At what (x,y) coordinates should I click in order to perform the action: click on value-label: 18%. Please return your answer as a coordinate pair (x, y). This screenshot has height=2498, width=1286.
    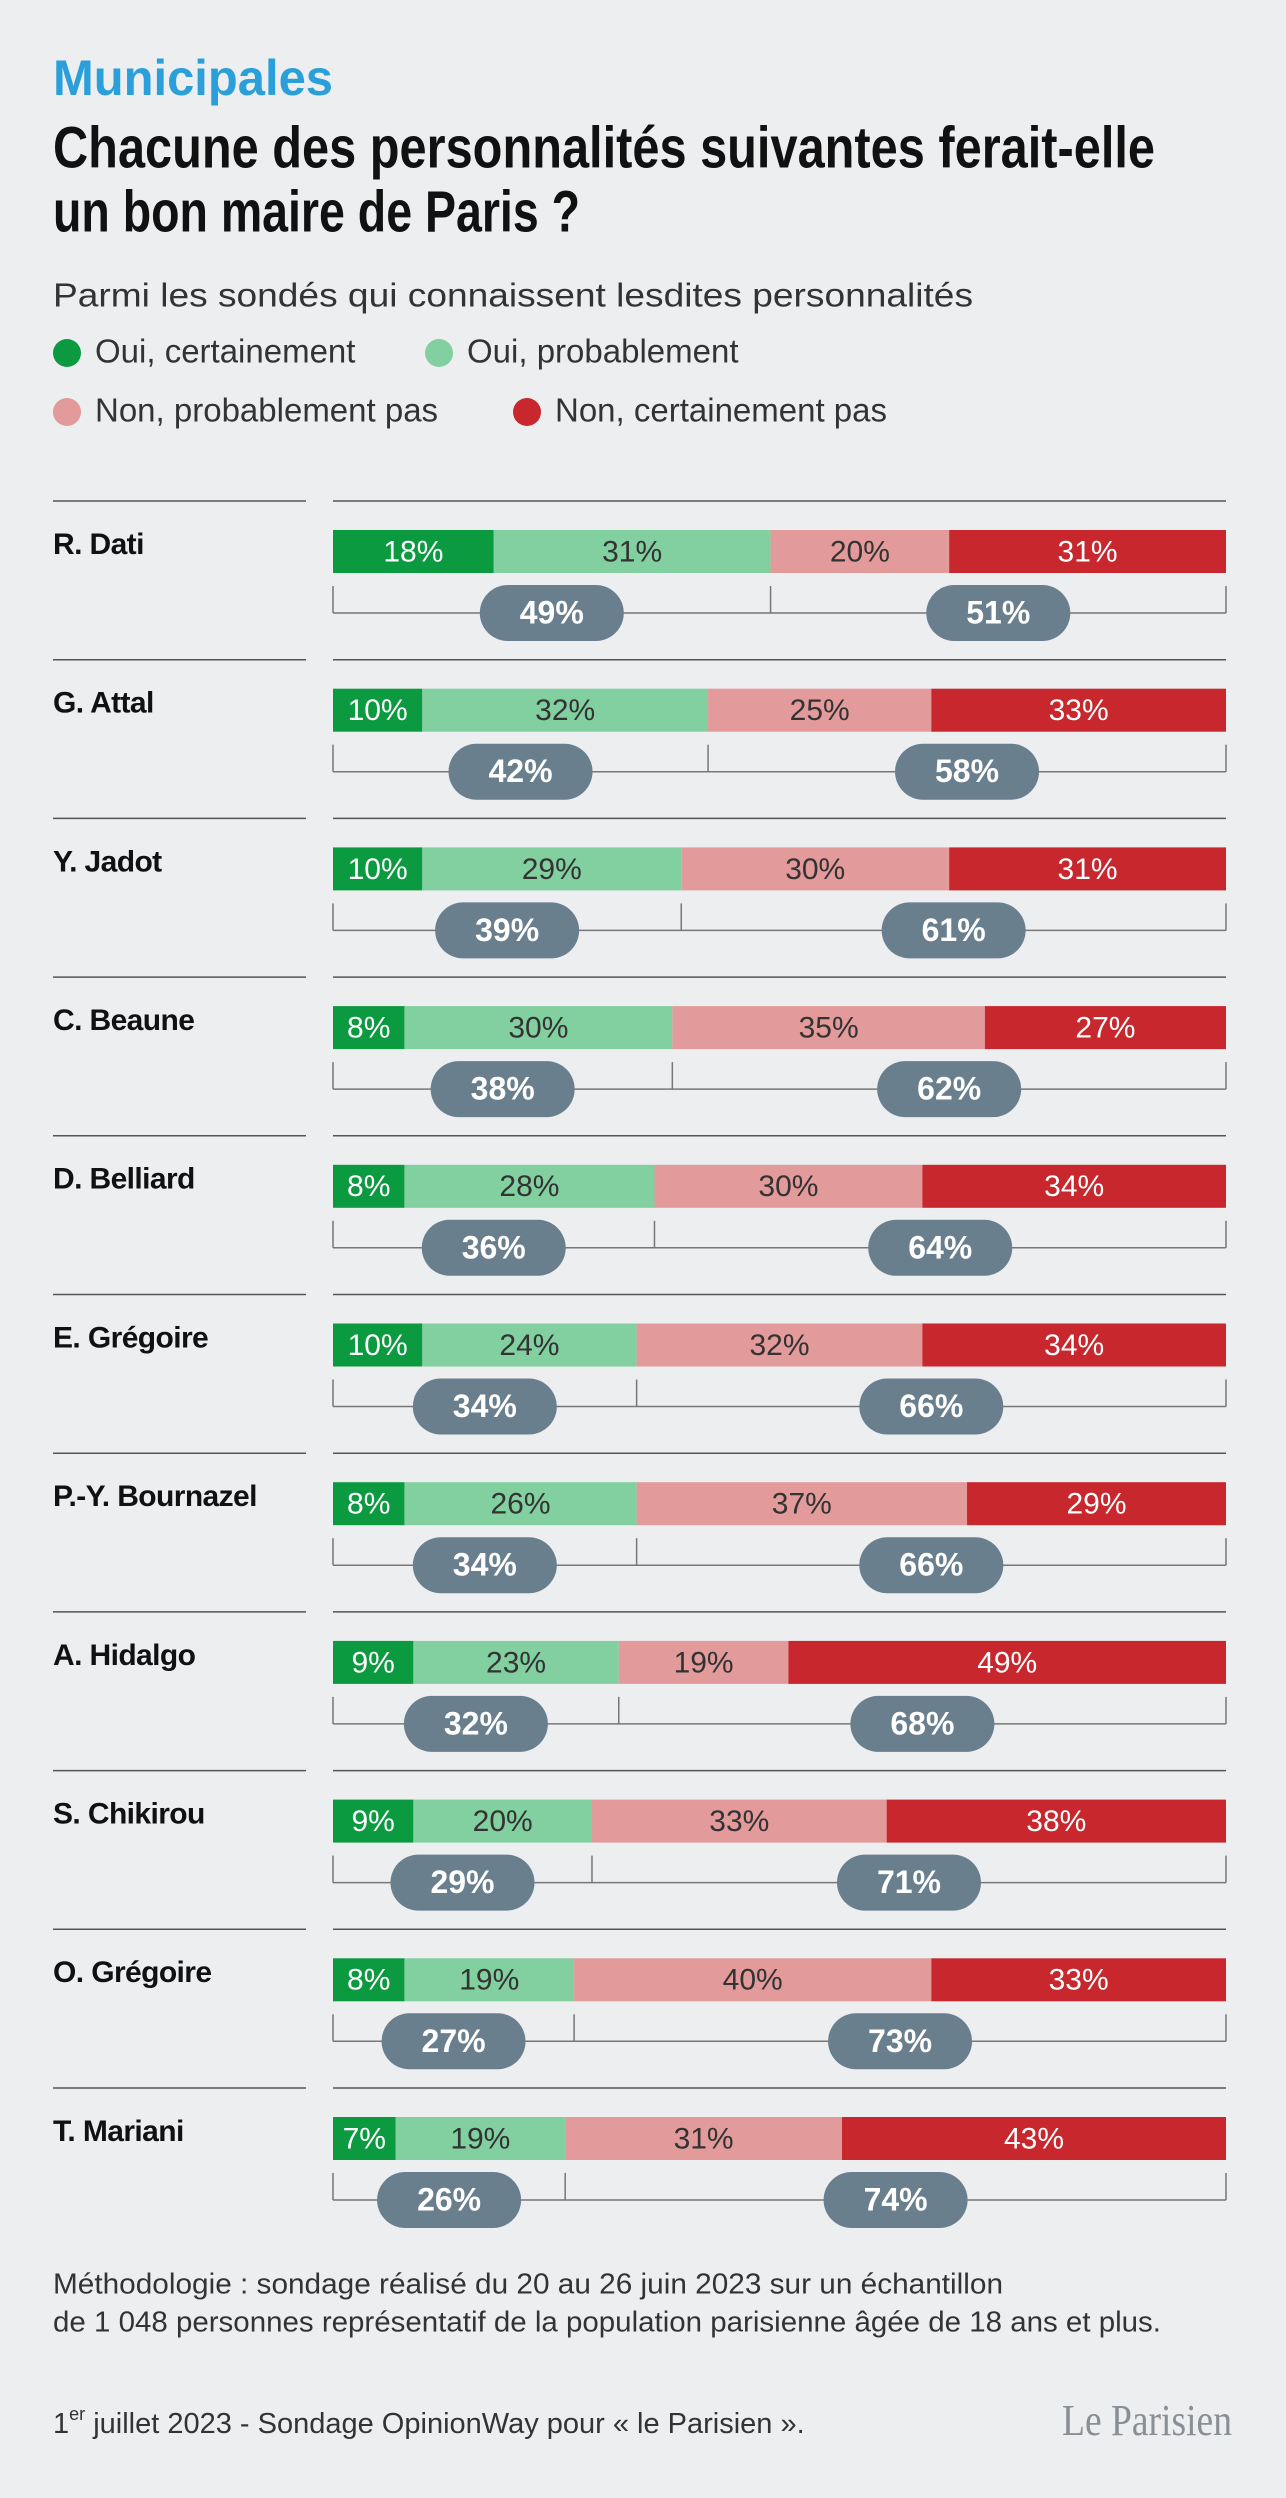
    Looking at the image, I should click on (413, 551).